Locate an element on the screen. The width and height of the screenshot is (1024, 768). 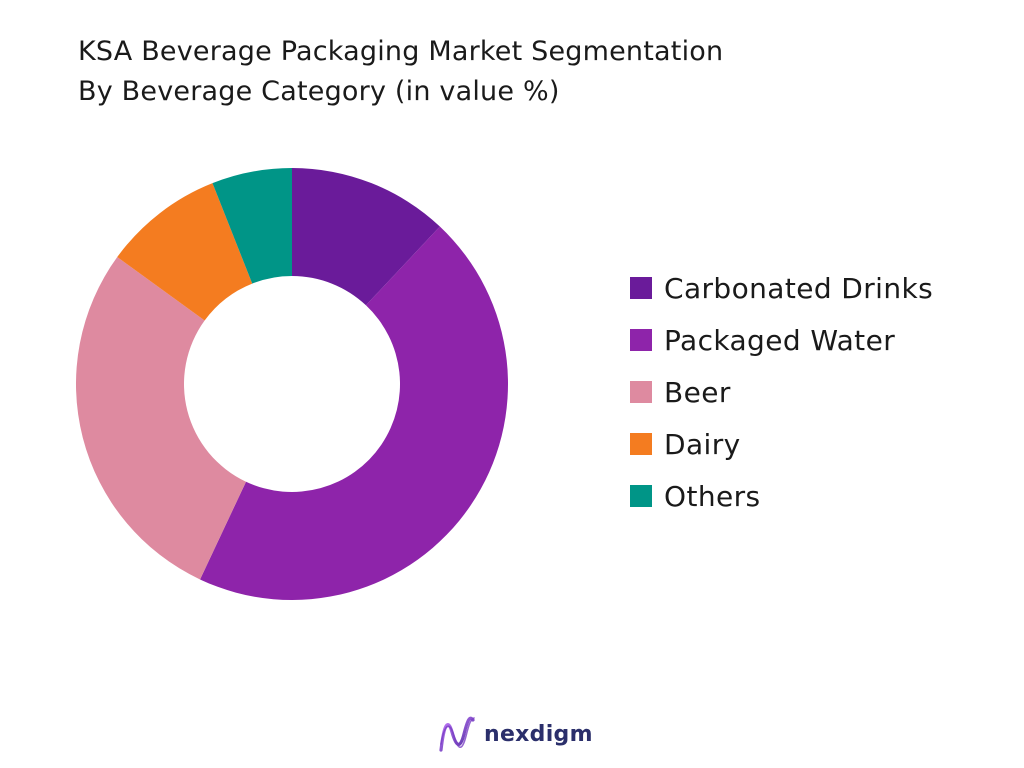
legend-item-packaged-water: Packaged Water is located at coordinates (781, 340).